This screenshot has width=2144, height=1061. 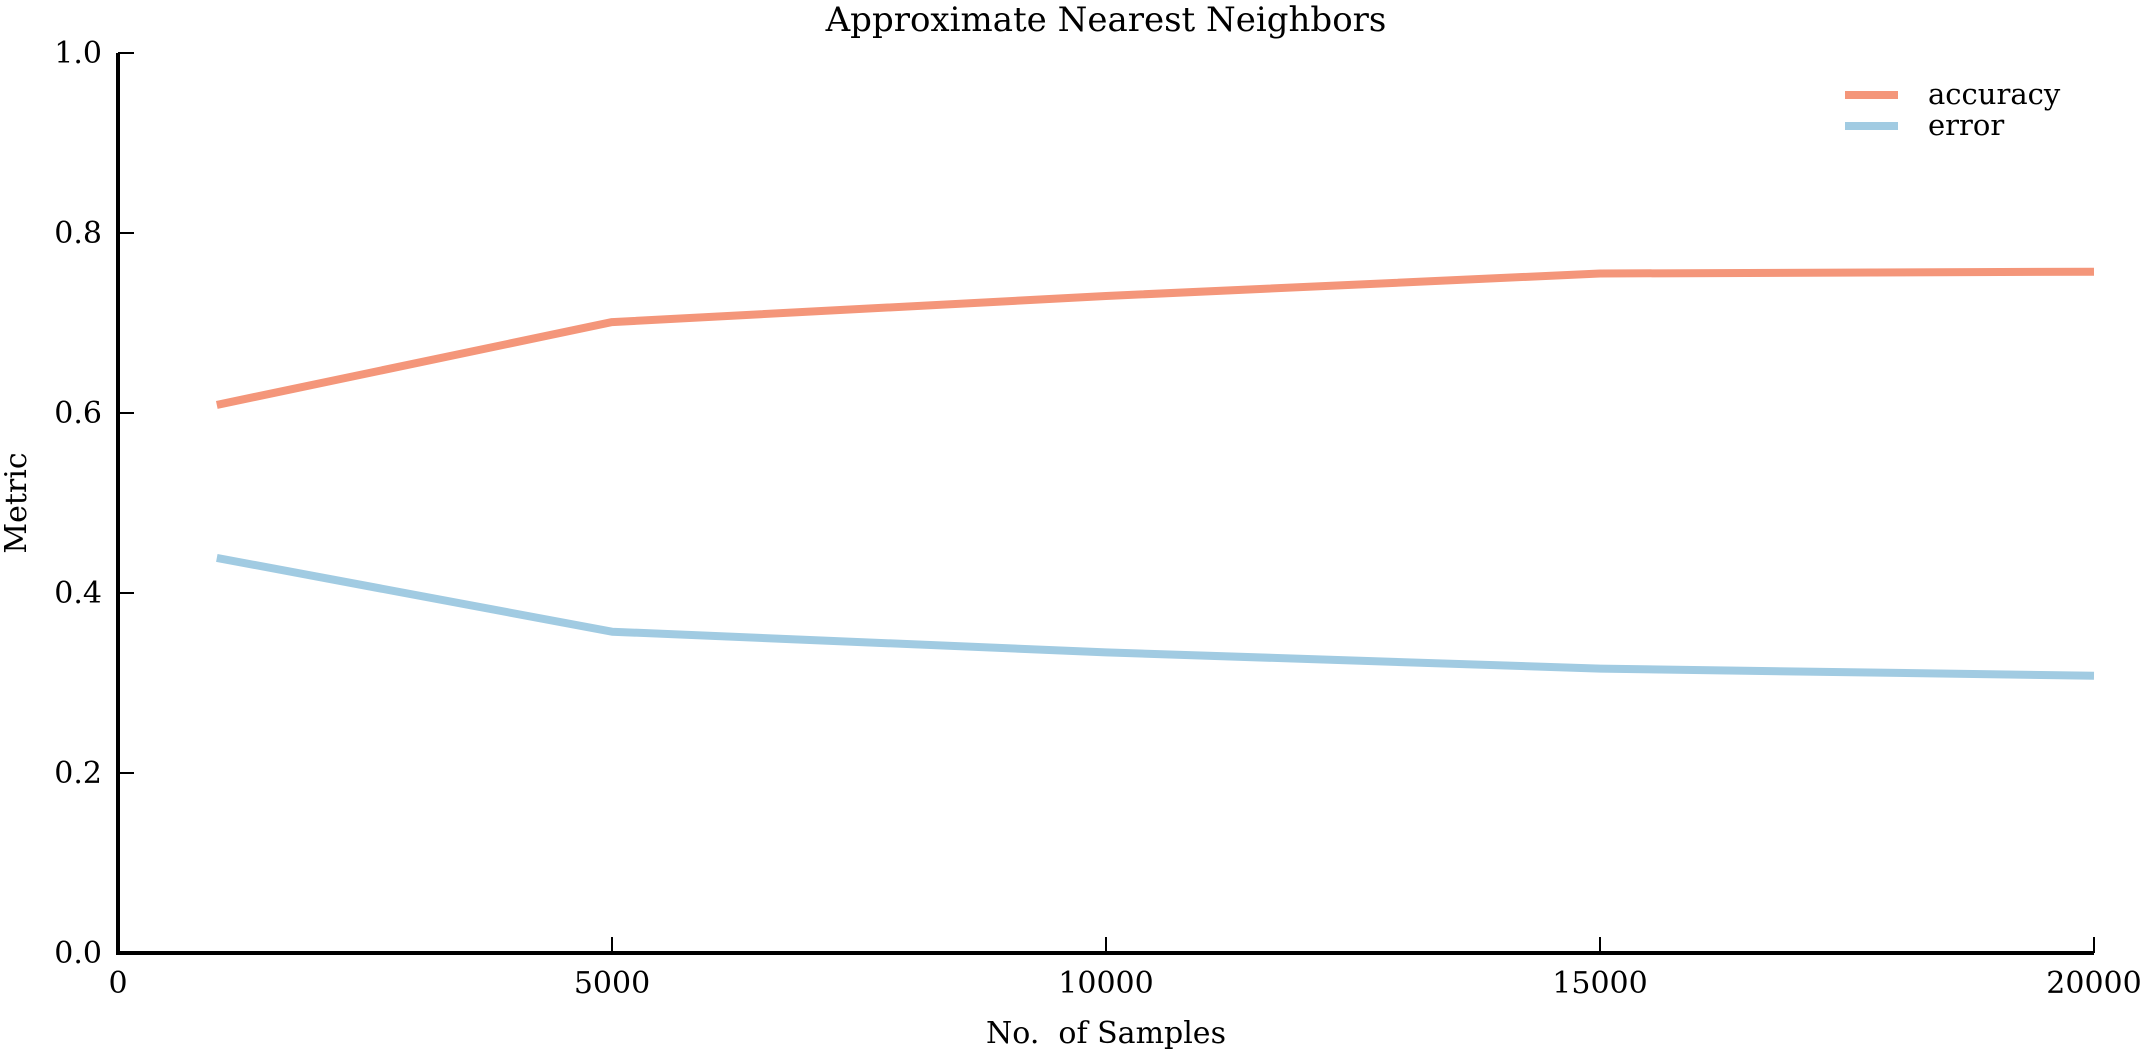 What do you see at coordinates (1599, 983) in the screenshot?
I see `x-tick-label: 15000` at bounding box center [1599, 983].